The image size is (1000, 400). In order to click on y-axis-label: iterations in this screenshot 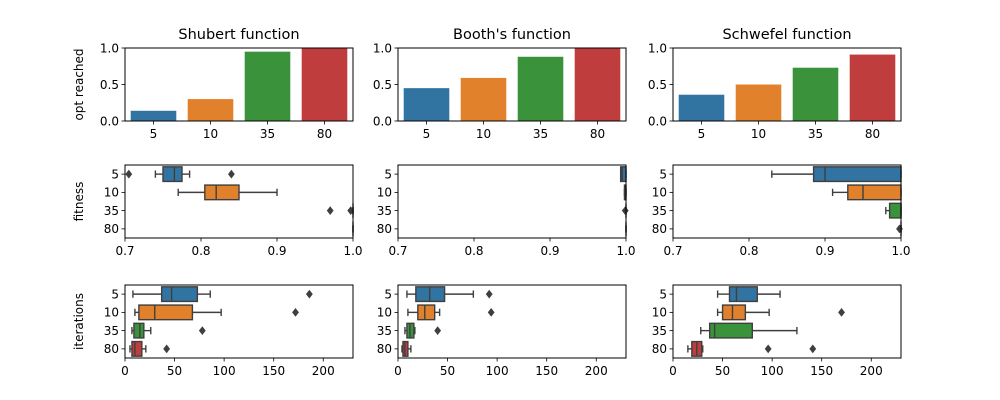, I will do `click(79, 321)`.